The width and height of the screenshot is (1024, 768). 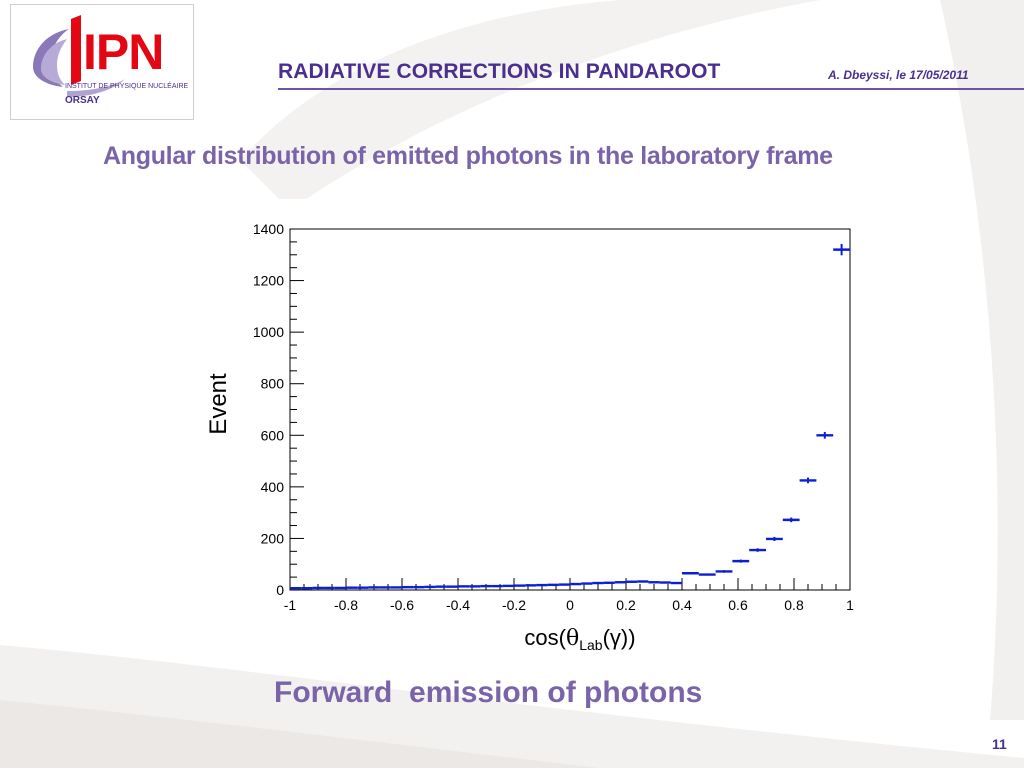 What do you see at coordinates (898, 75) in the screenshot?
I see `author-date: A. Dbeyssi, le 17/05/2011` at bounding box center [898, 75].